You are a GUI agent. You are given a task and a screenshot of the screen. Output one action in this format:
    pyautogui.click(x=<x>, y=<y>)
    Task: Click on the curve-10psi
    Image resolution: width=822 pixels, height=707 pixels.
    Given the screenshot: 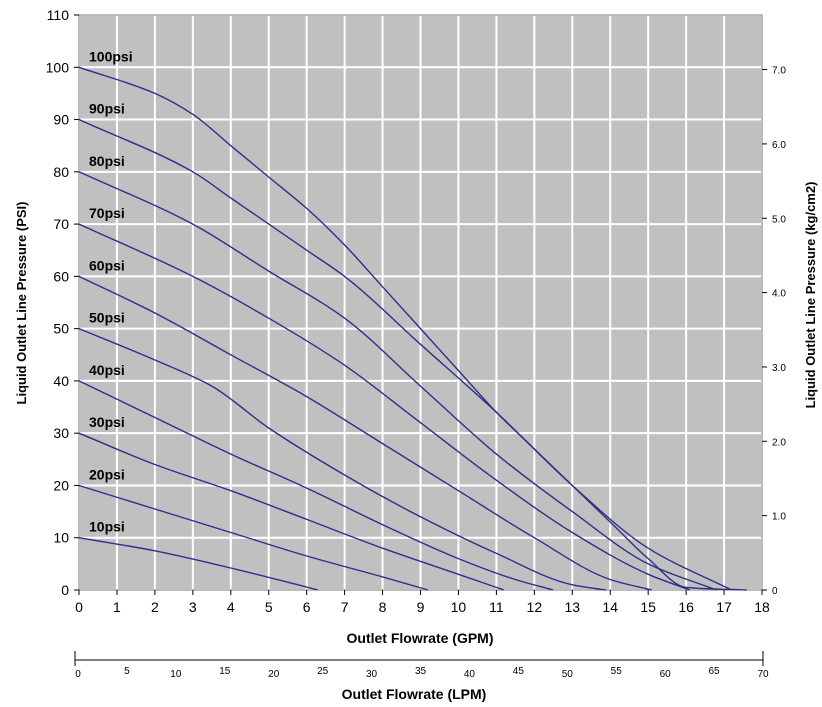 What is the action you would take?
    pyautogui.click(x=198, y=564)
    